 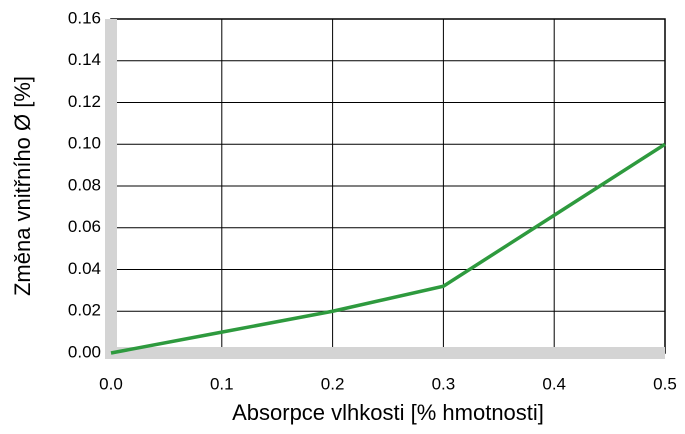 I want to click on y-tick-label: 0.16, so click(x=84, y=17).